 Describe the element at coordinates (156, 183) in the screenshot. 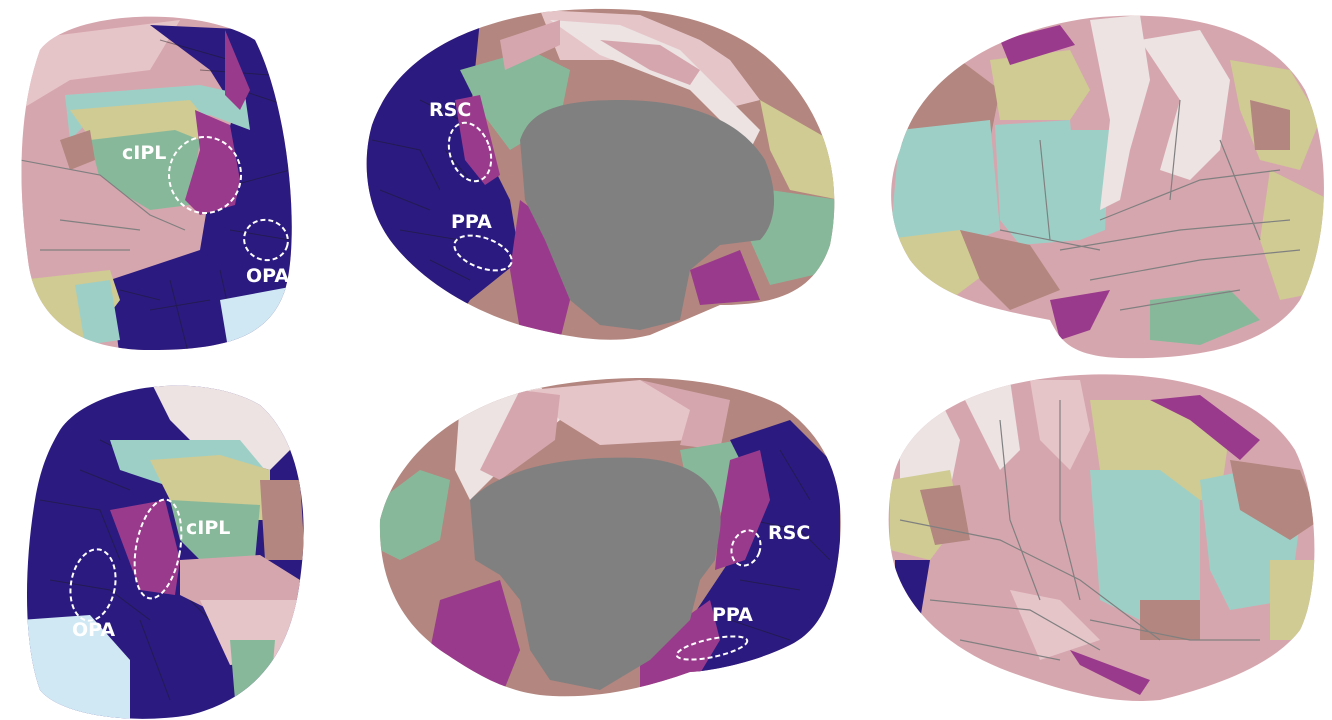

I see `brain-panel-top-left: cIPL OPA` at that location.